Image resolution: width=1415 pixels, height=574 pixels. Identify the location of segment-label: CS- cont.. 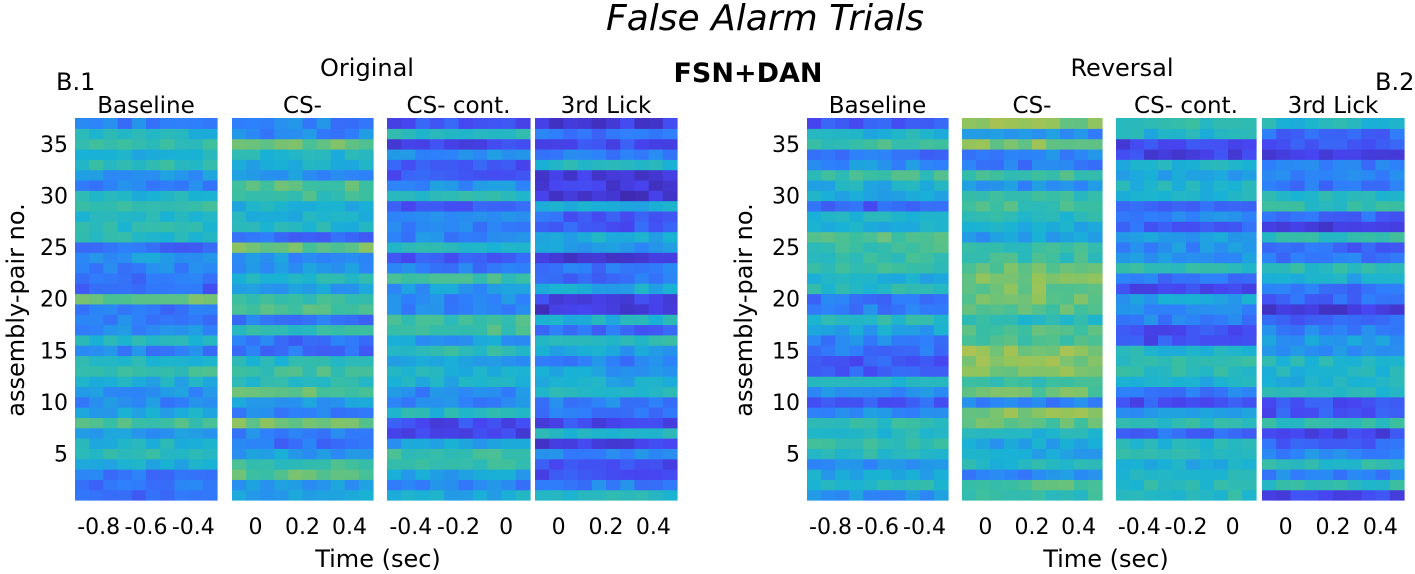
(1186, 106).